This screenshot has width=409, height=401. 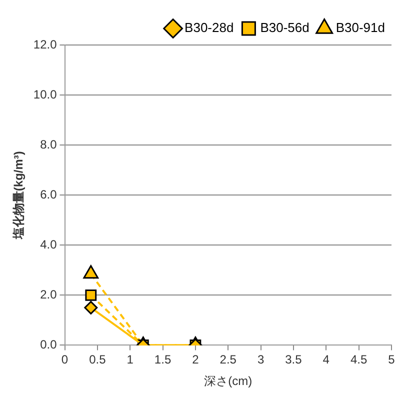 I want to click on x-axis-title: 深さ(cm), so click(x=228, y=381).